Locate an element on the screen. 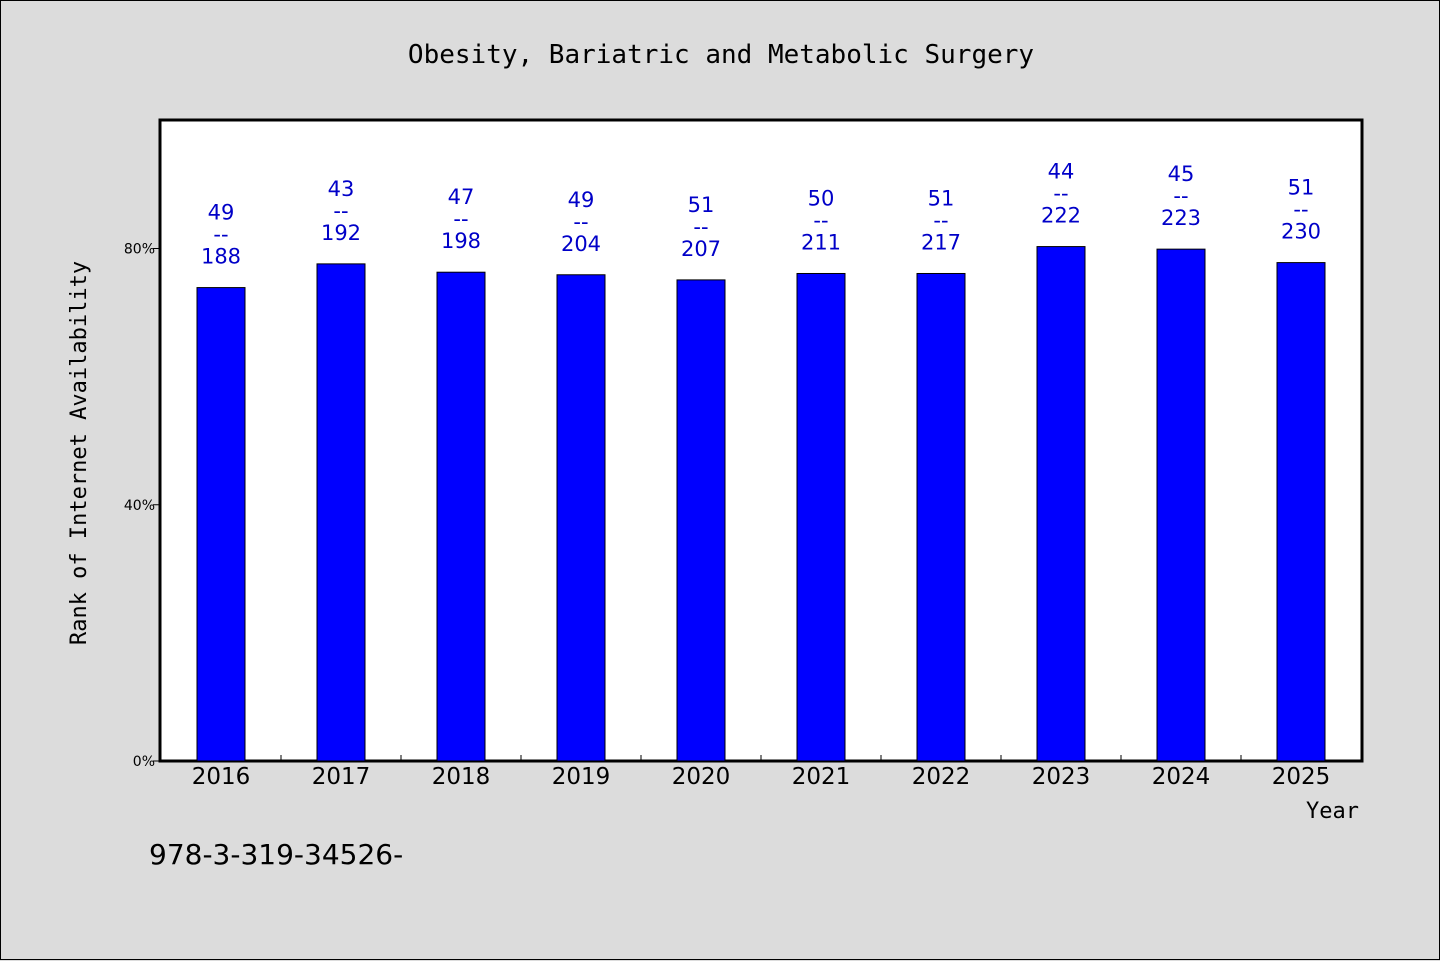 This screenshot has width=1440, height=961. bar-2019 is located at coordinates (581, 518).